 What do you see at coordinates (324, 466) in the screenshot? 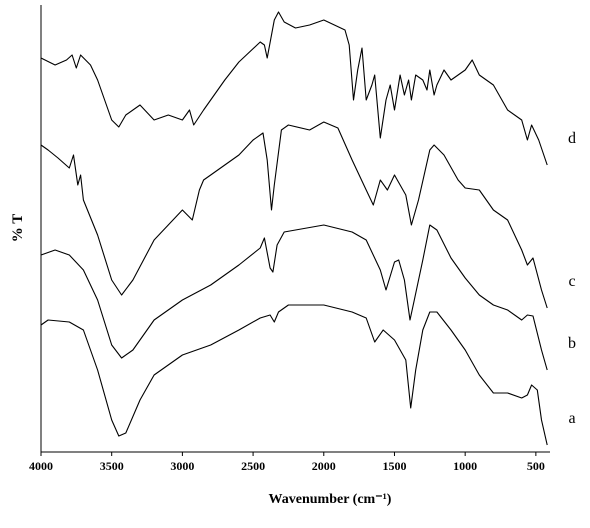
I see `x-tick-label: 2000` at bounding box center [324, 466].